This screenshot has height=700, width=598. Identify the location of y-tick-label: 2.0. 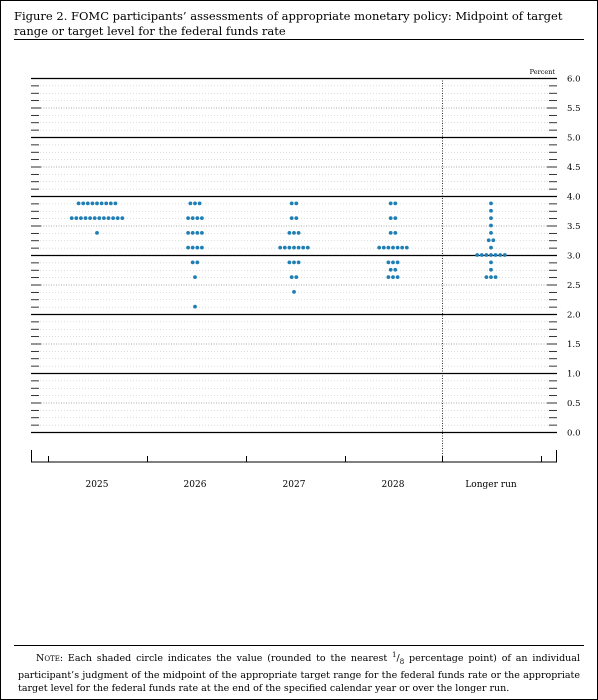
(574, 316).